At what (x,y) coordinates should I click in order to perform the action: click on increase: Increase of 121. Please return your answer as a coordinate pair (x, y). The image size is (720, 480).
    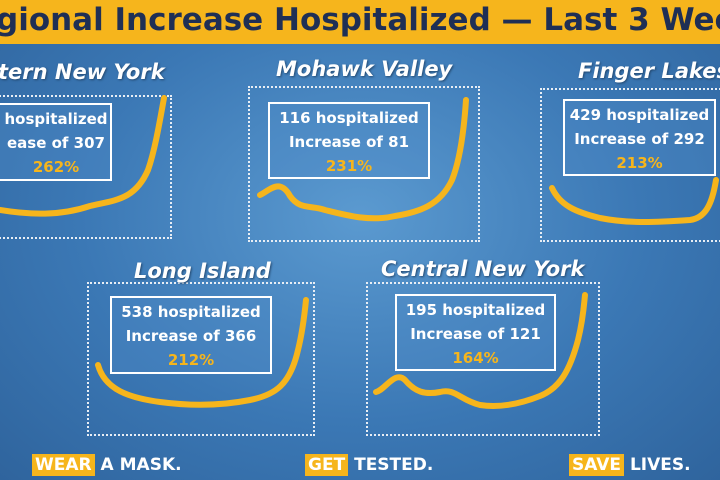
    Looking at the image, I should click on (475, 334).